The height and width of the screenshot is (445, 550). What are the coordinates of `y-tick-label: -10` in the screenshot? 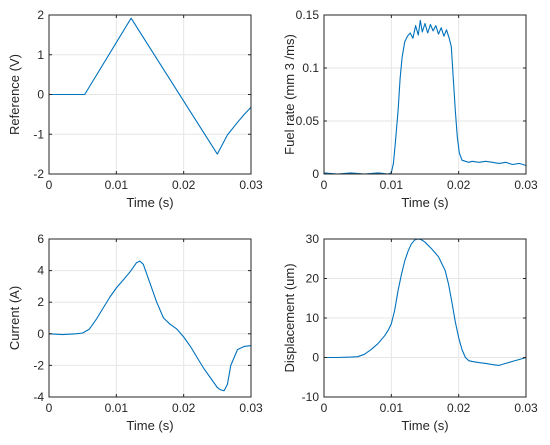 It's located at (311, 397).